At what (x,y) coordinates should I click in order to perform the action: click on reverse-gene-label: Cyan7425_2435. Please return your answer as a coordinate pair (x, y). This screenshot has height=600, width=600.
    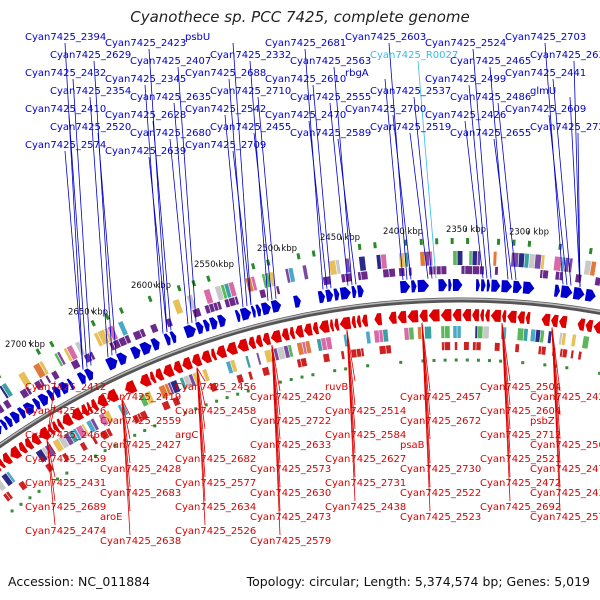
    Looking at the image, I should click on (565, 493).